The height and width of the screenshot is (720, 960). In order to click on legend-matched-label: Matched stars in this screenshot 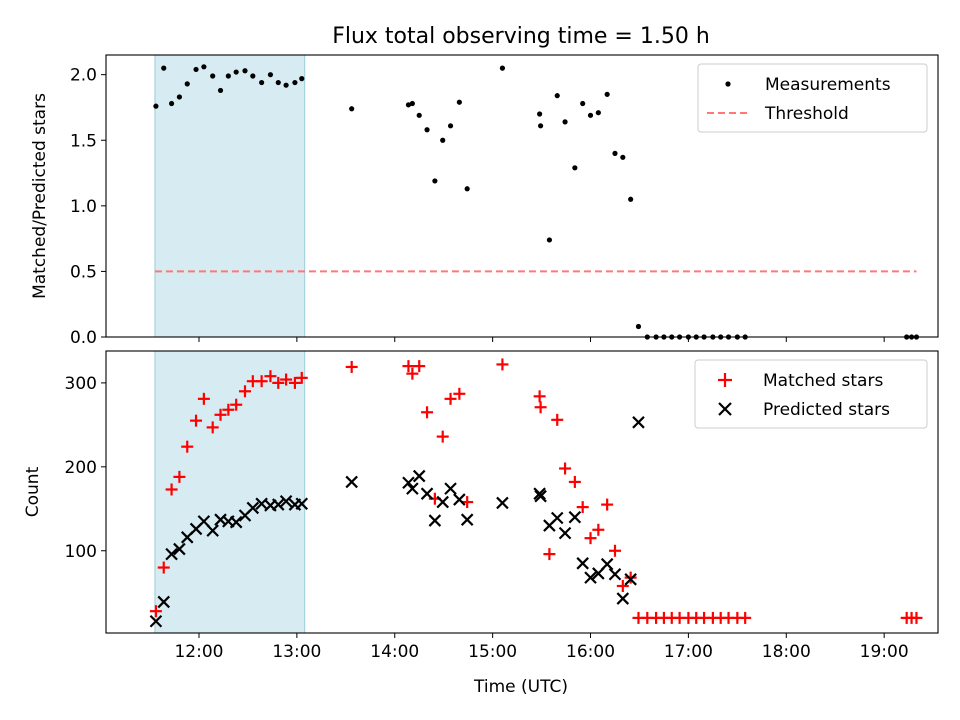, I will do `click(823, 381)`.